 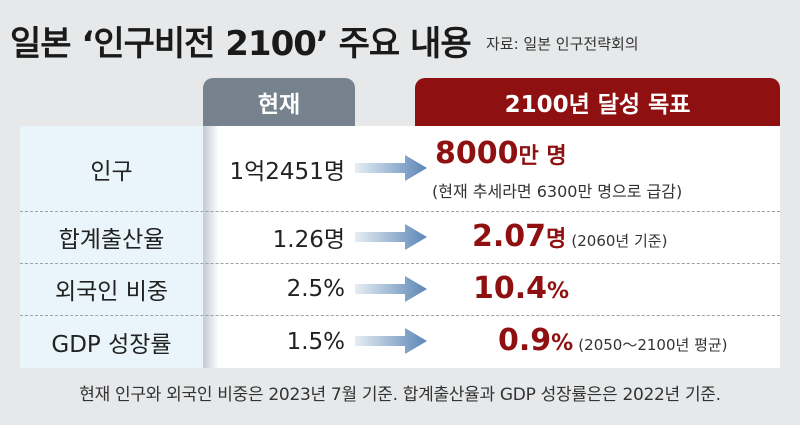 I want to click on row-label: 인구, so click(x=111, y=171).